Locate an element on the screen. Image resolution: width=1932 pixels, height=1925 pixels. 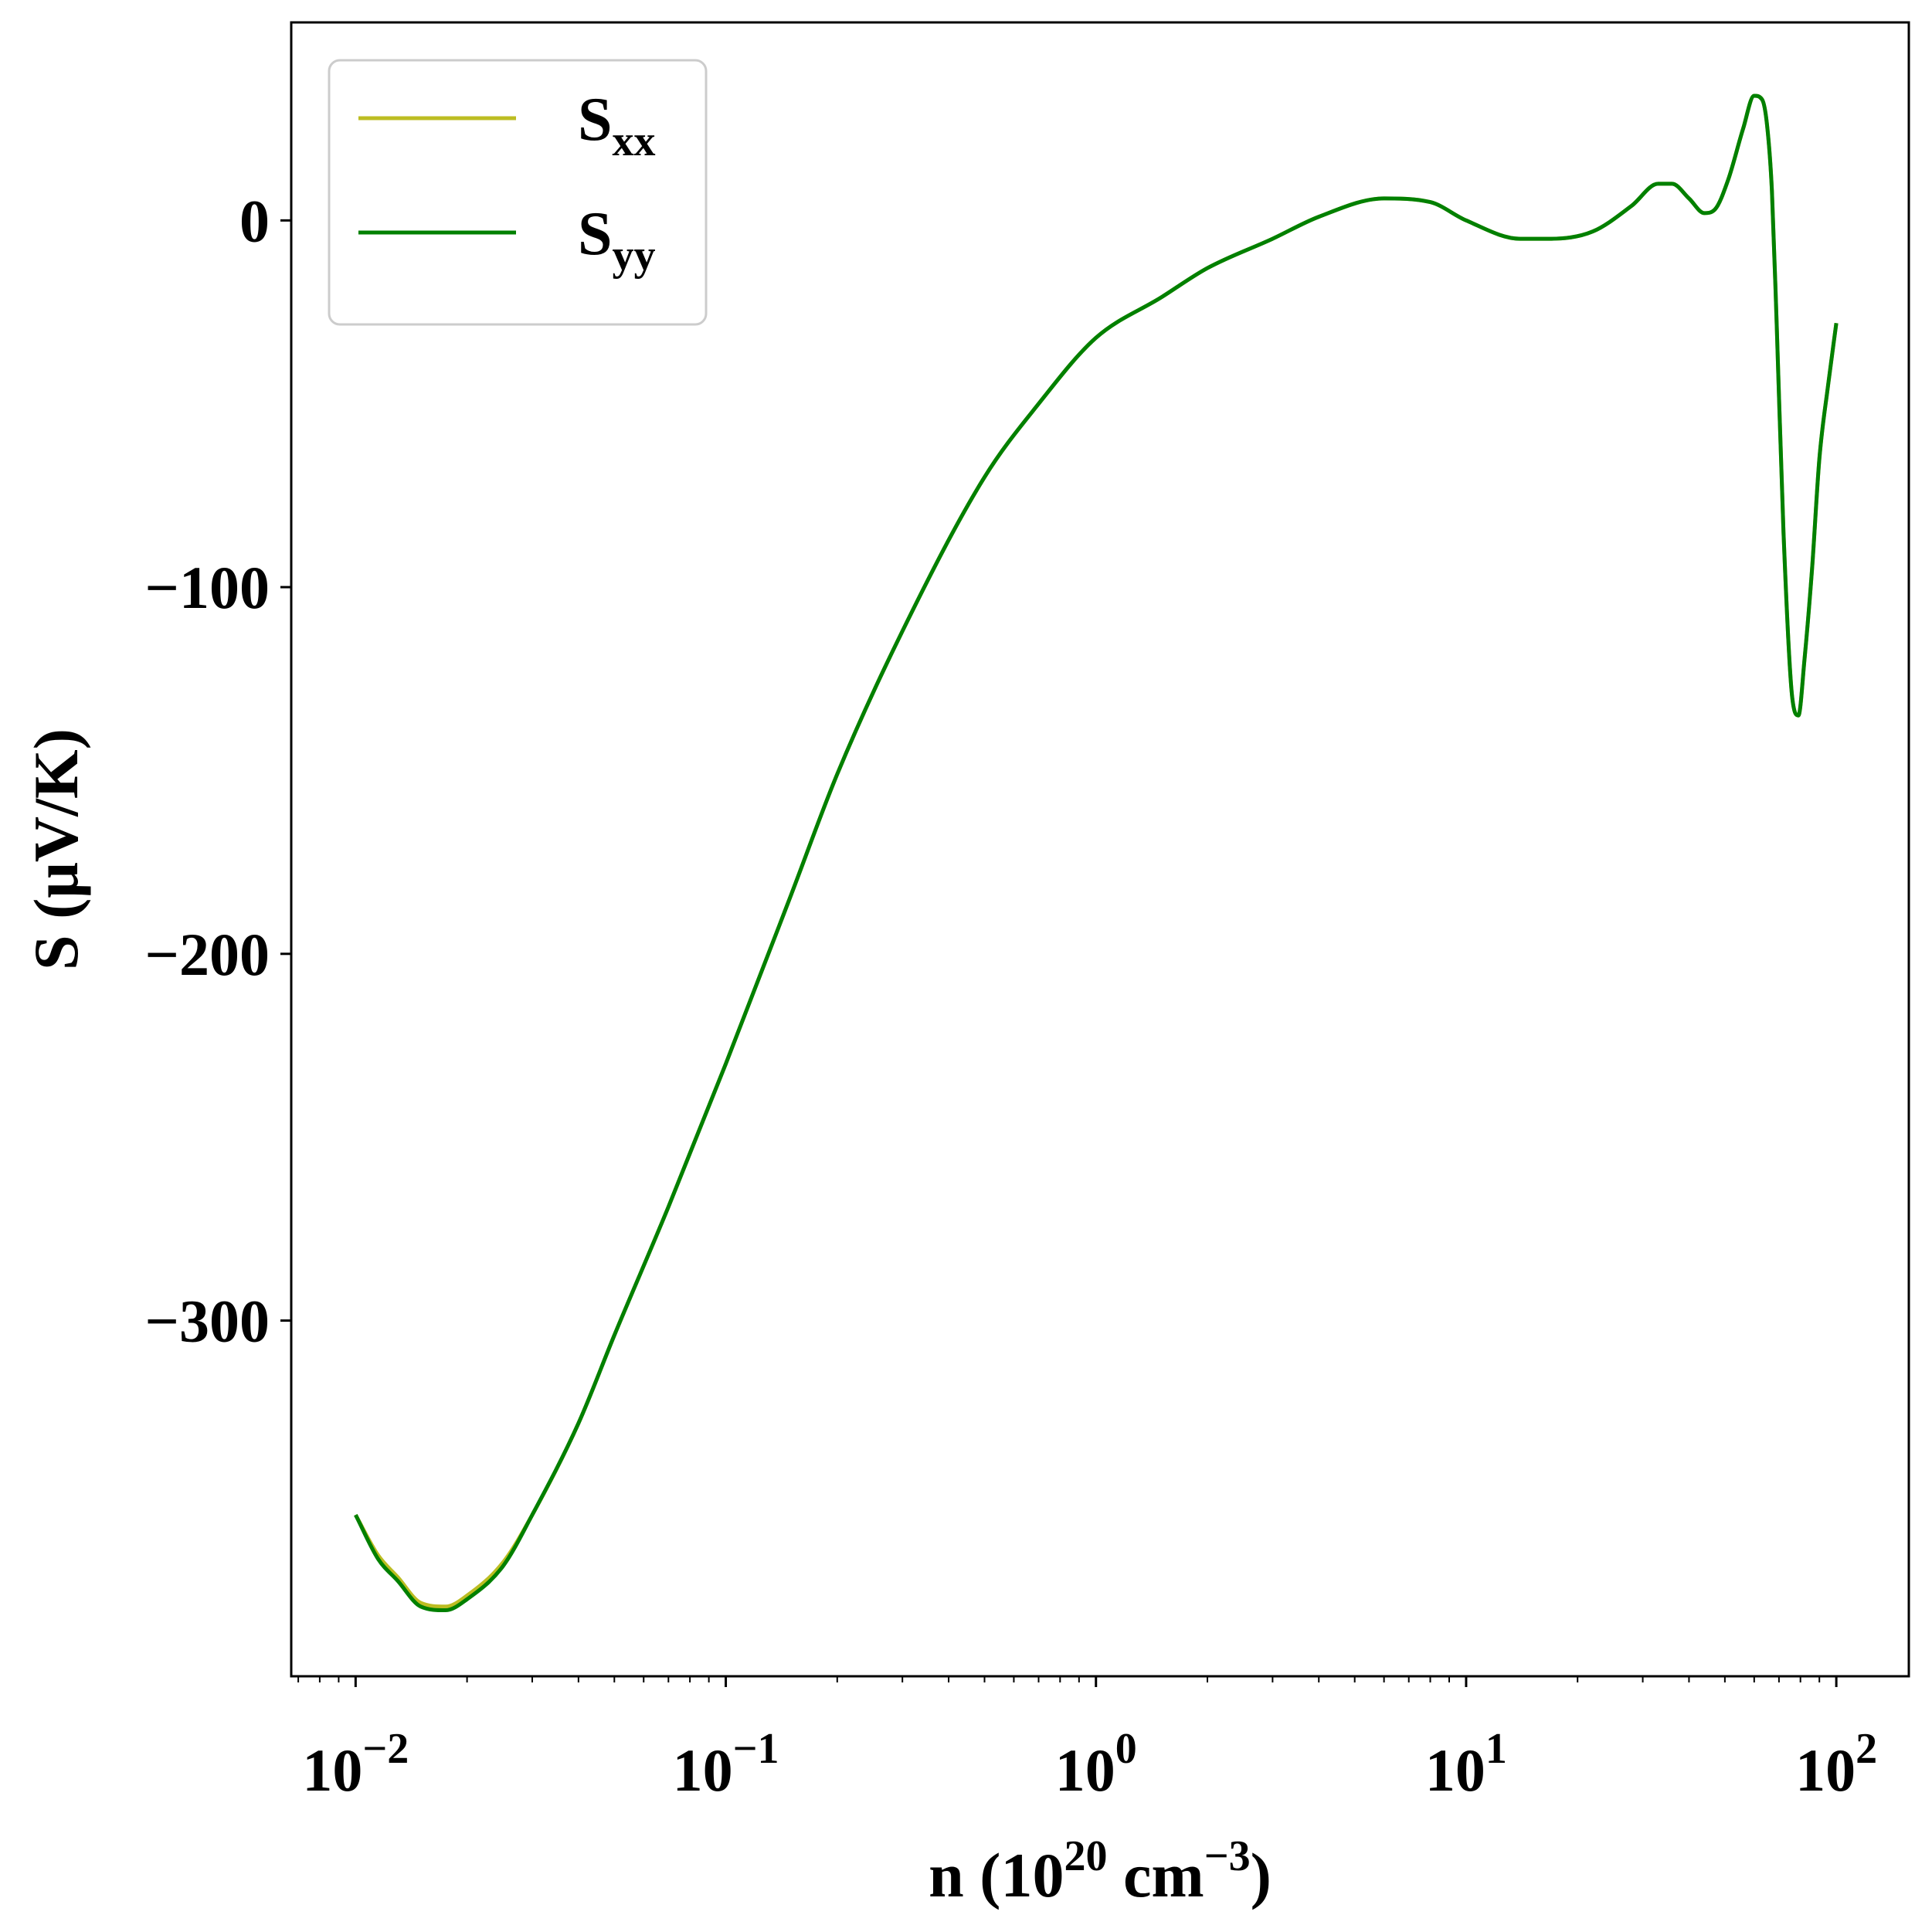
y-tick-label: −100 is located at coordinates (208, 587).